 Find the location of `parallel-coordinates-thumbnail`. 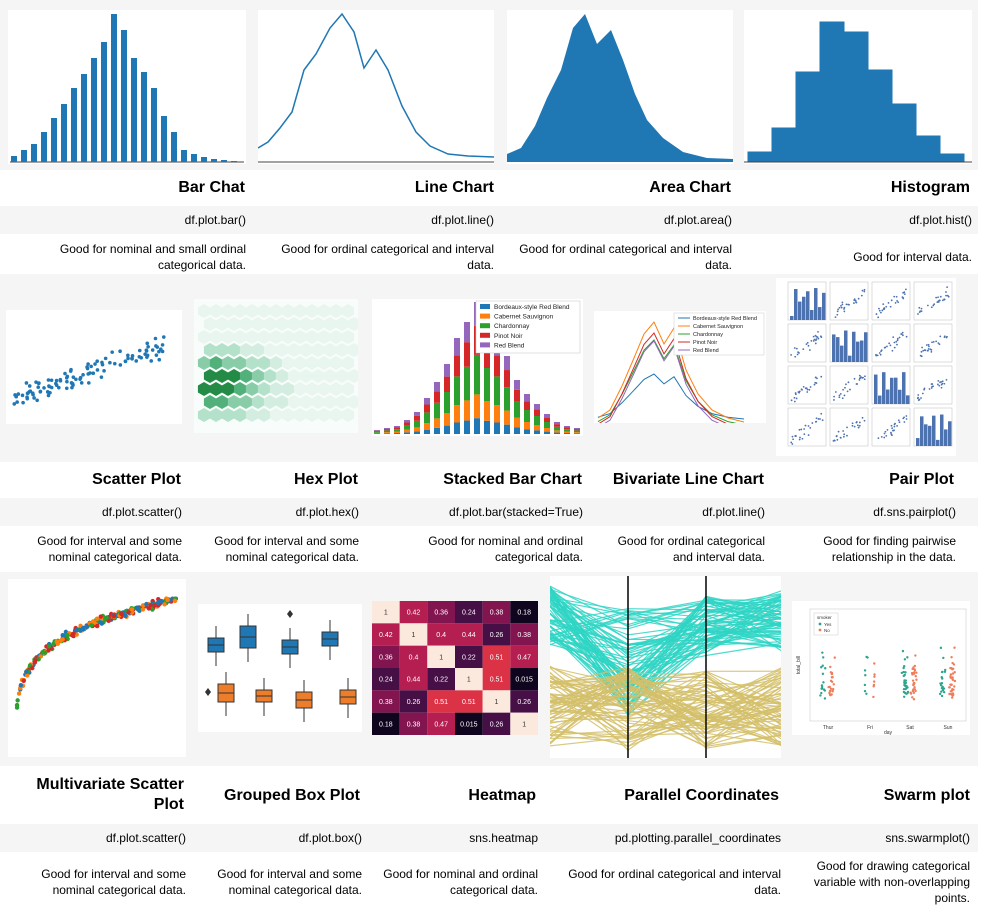

parallel-coordinates-thumbnail is located at coordinates (665, 667).